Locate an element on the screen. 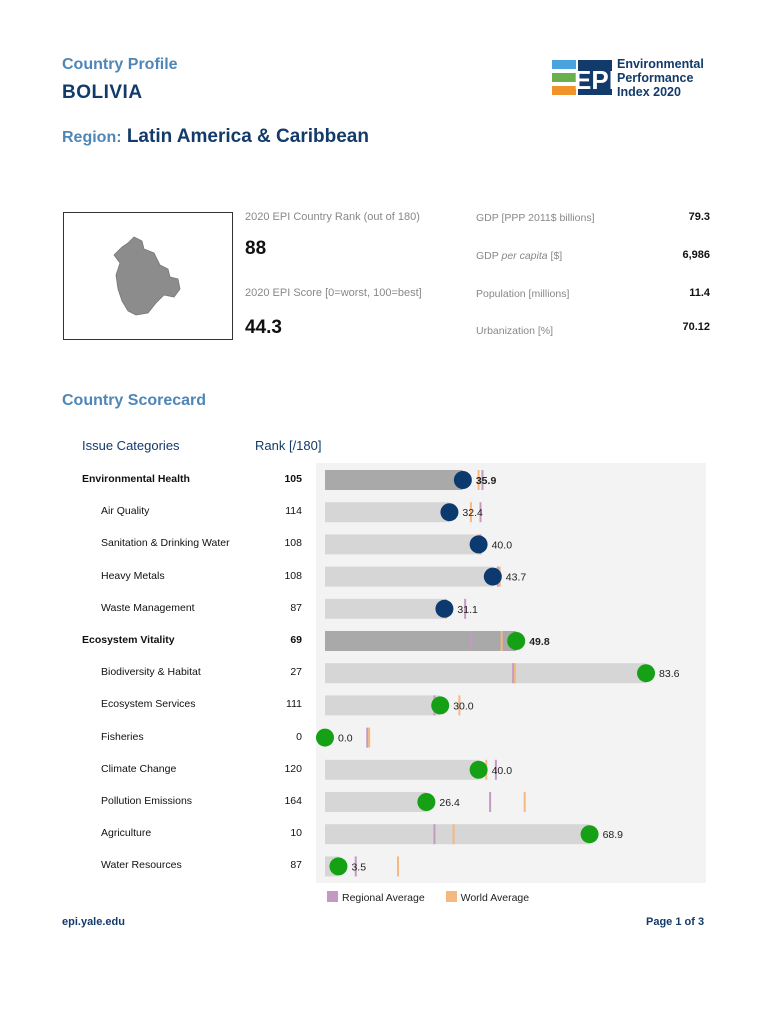  logo-block is located at coordinates (595, 77).